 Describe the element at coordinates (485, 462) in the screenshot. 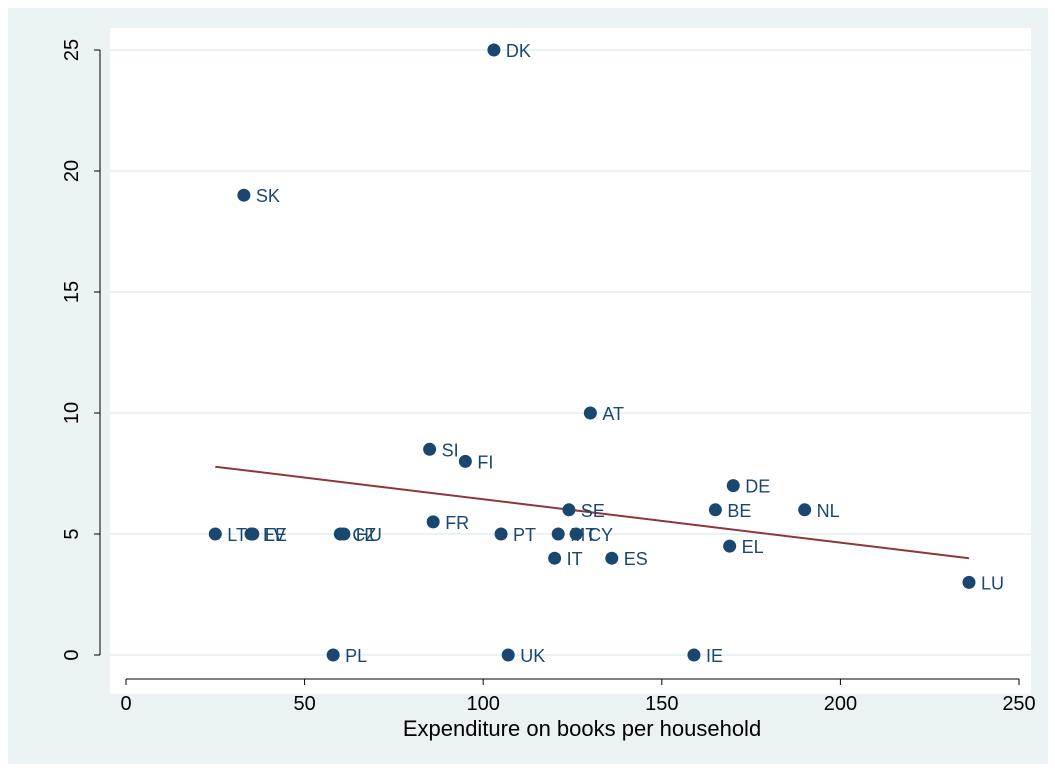

I see `point-label-fi: FI` at that location.